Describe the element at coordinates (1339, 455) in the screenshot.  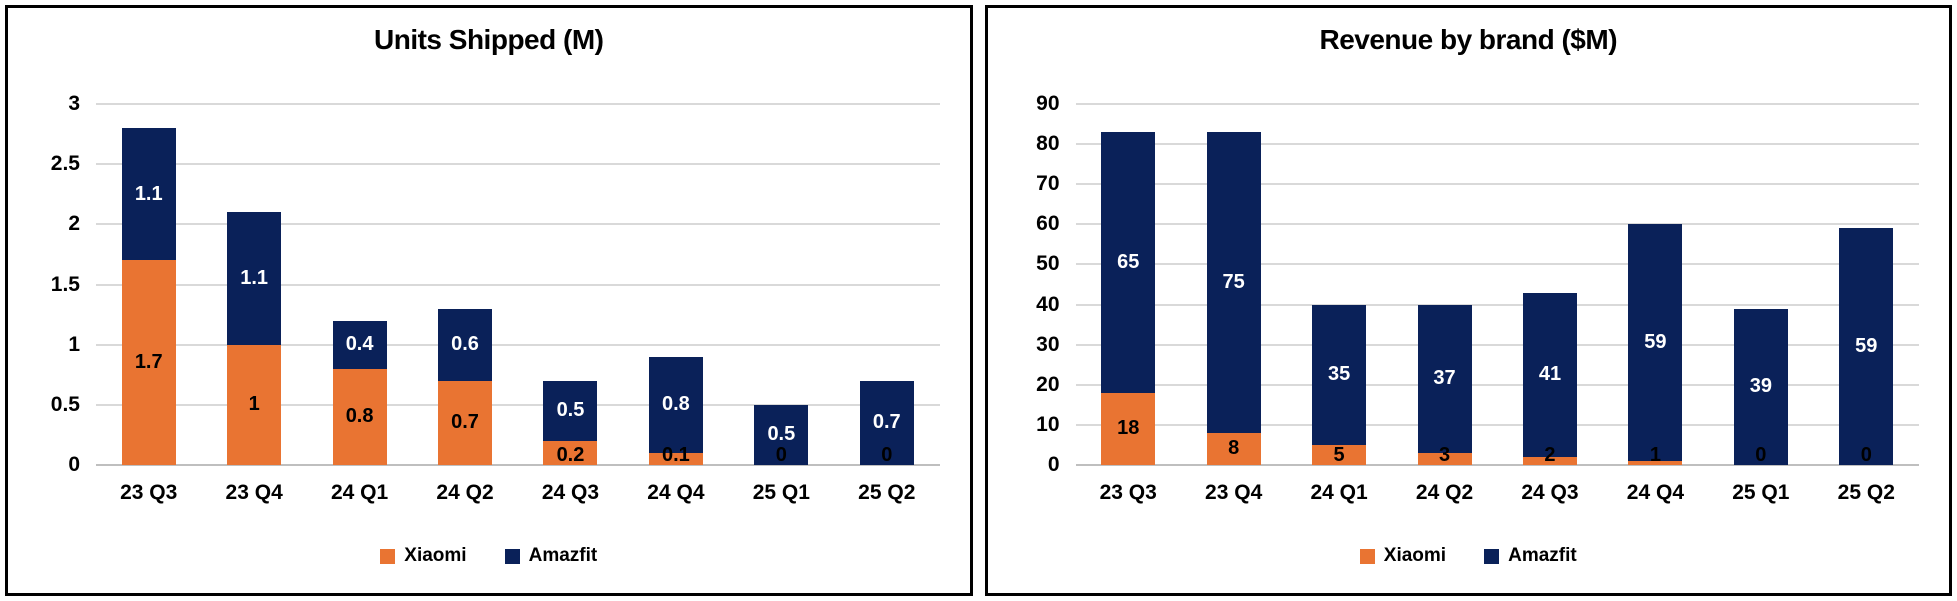
I see `xiaomi-data-label: 5` at that location.